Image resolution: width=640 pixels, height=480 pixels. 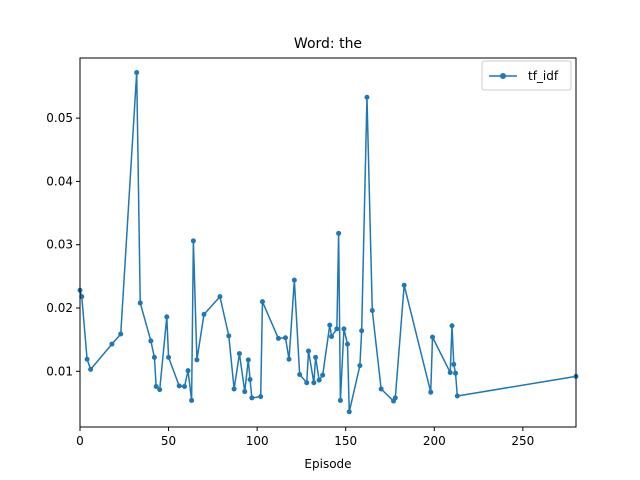 I want to click on y-tick-label: 0.02, so click(x=59, y=308).